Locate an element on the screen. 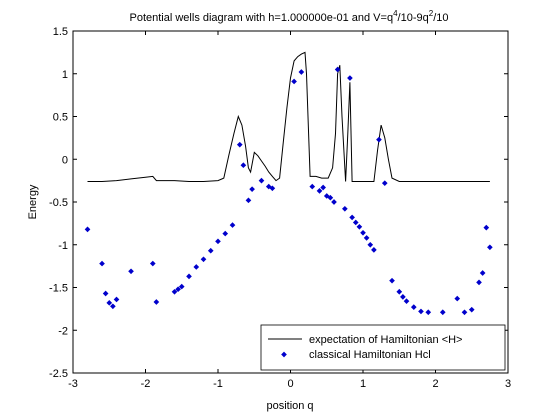  y-axis-label: Energy is located at coordinates (33, 201).